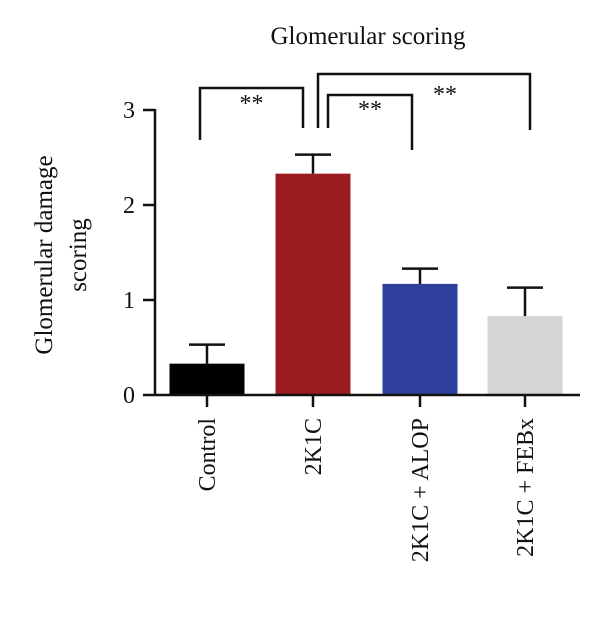 This screenshot has height=625, width=600. I want to click on category-label: 2K1C, so click(314, 446).